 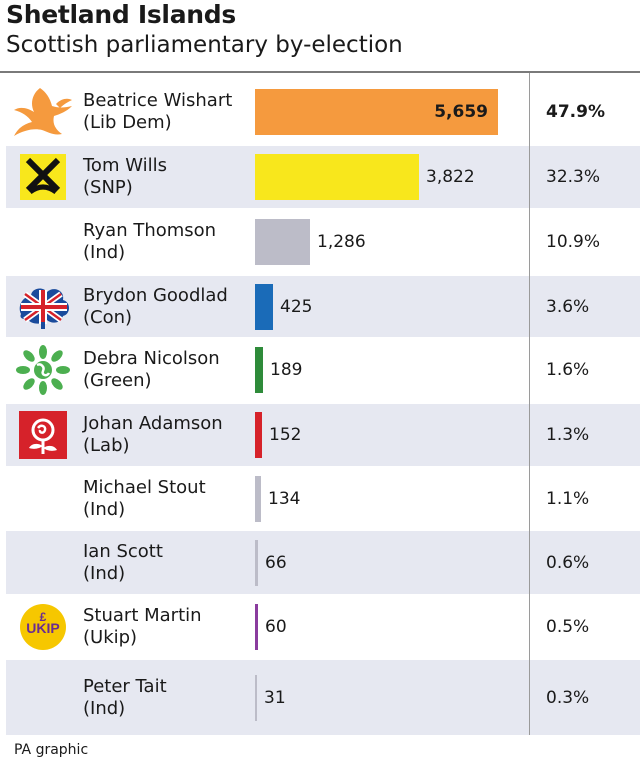 I want to click on vote-count-label: 189, so click(x=286, y=370).